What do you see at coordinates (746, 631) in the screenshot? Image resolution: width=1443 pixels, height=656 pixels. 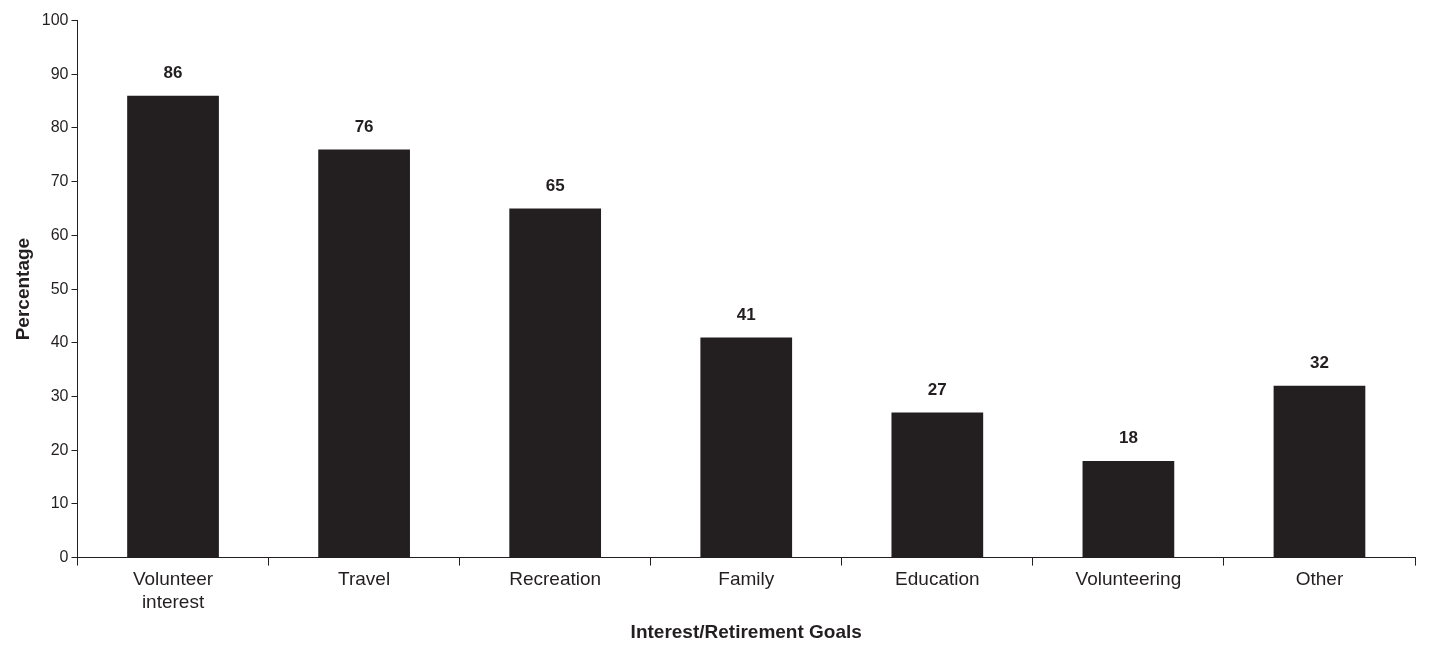 I see `x-axis-title: Interest/Retirement Goals` at bounding box center [746, 631].